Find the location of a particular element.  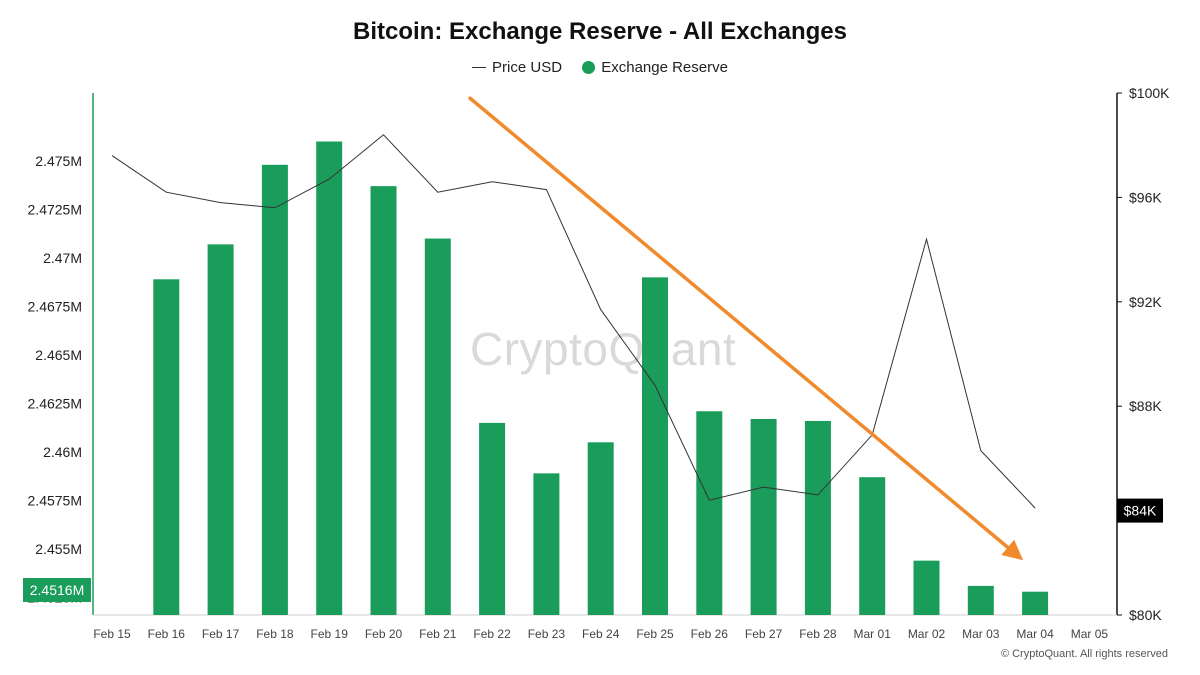

y-left-tick-label: 2.47M is located at coordinates (62, 258).